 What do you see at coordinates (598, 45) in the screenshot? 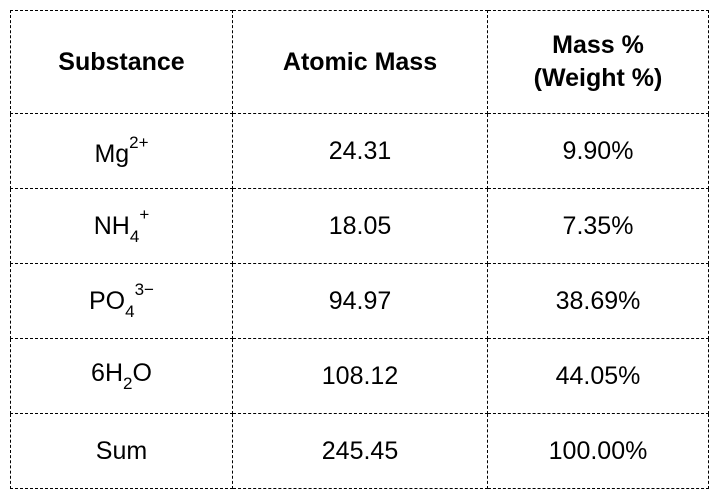
I see `header-text: Mass %` at bounding box center [598, 45].